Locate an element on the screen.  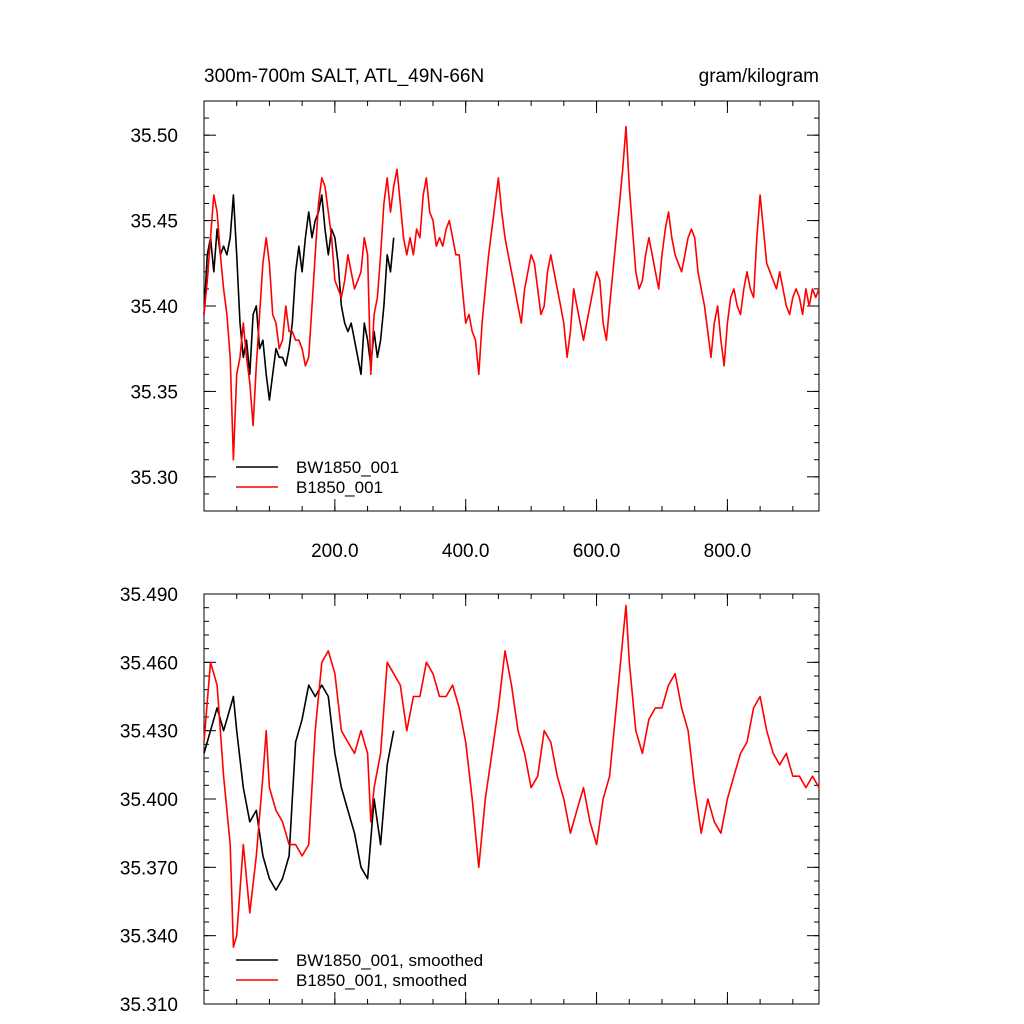
y-tick-label: 35.30 is located at coordinates (154, 478).